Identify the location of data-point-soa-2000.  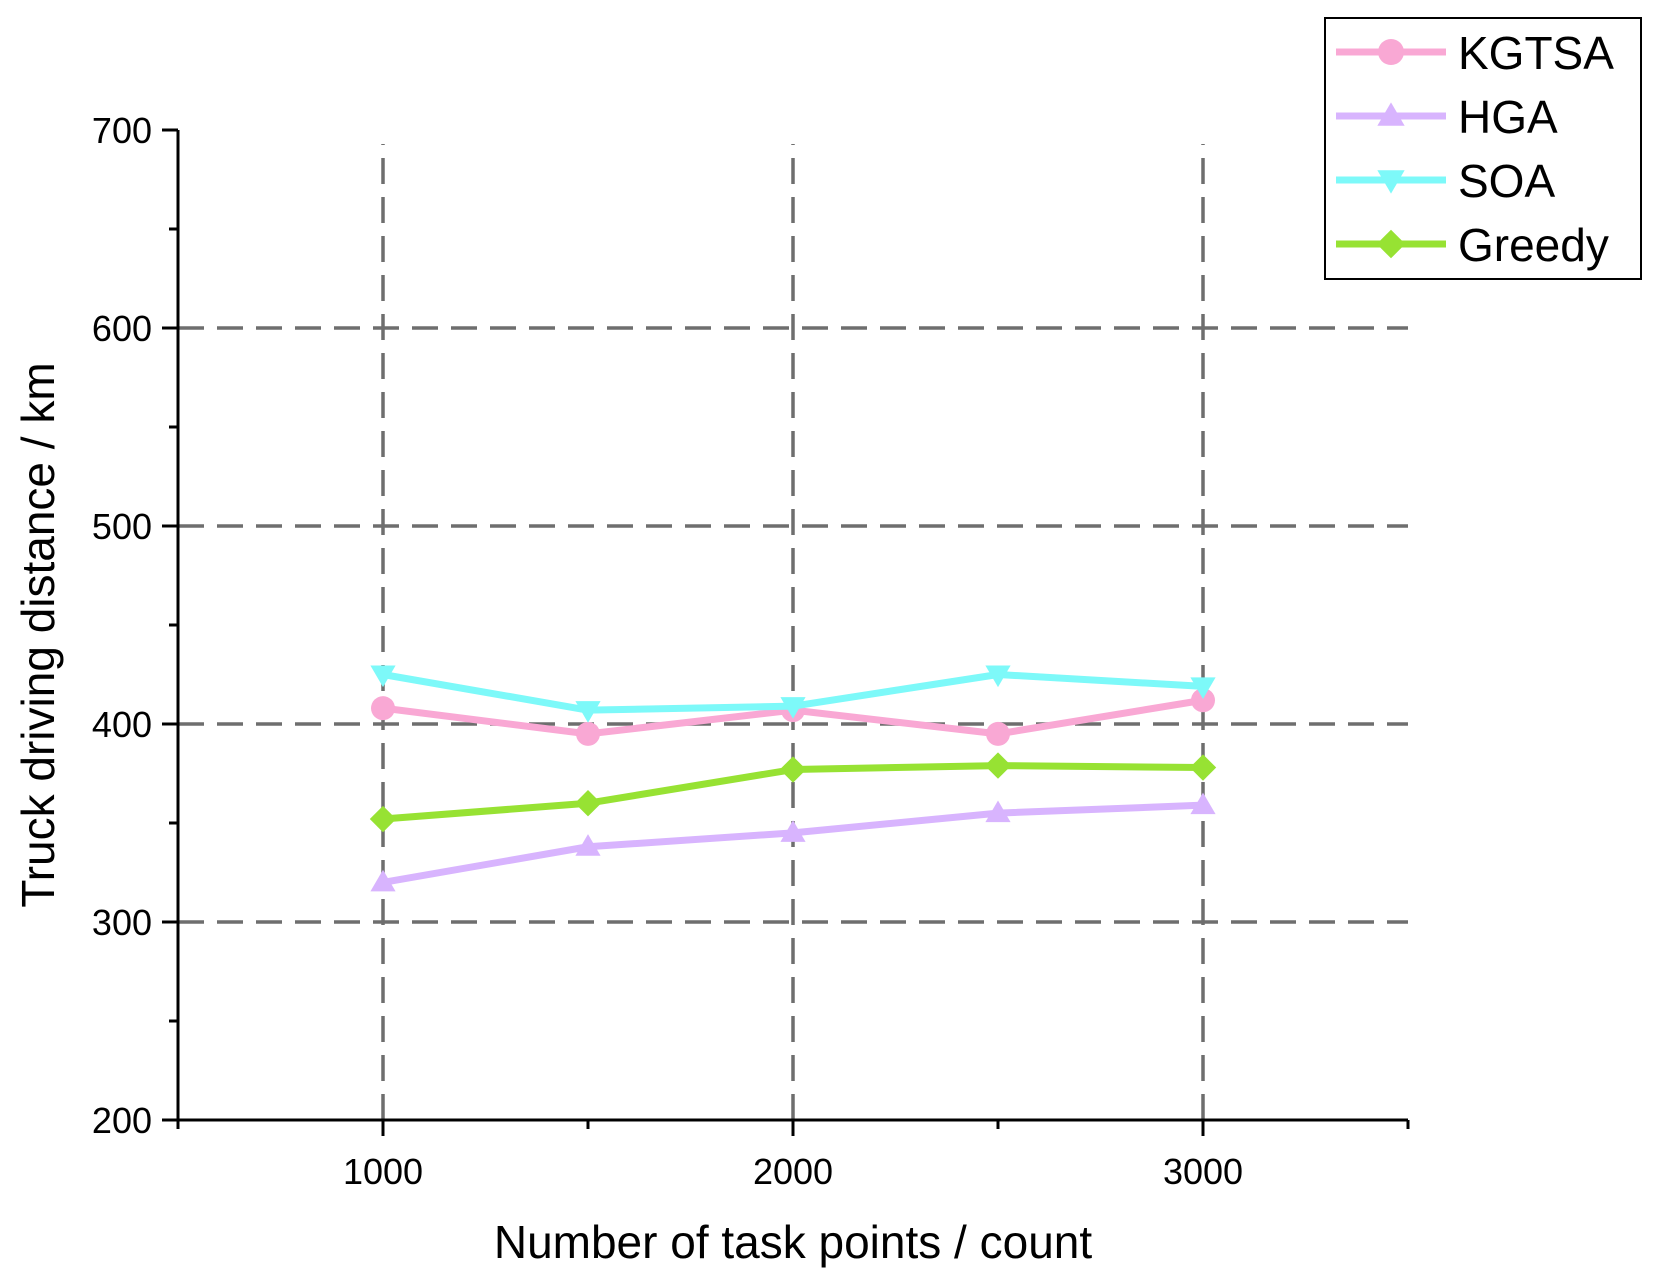
(793, 708).